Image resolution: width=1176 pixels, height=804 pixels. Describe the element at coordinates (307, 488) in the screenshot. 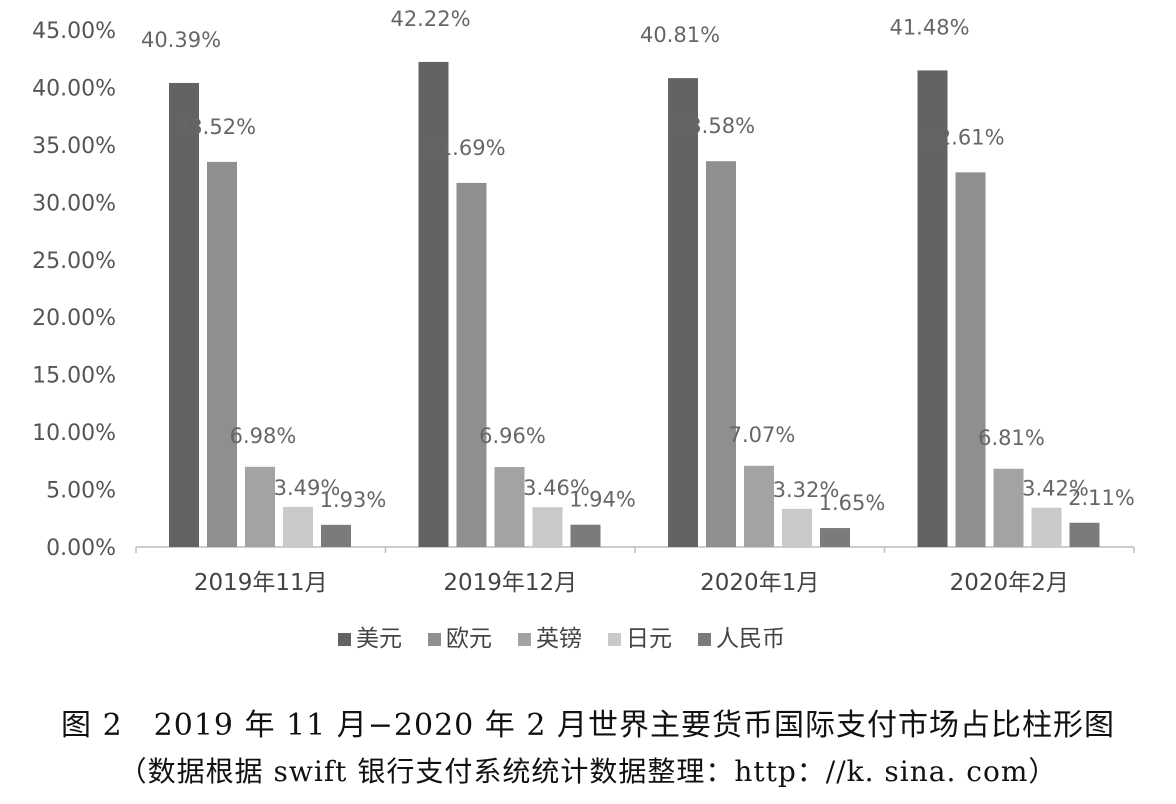

I see `data-label: 3.49%` at that location.